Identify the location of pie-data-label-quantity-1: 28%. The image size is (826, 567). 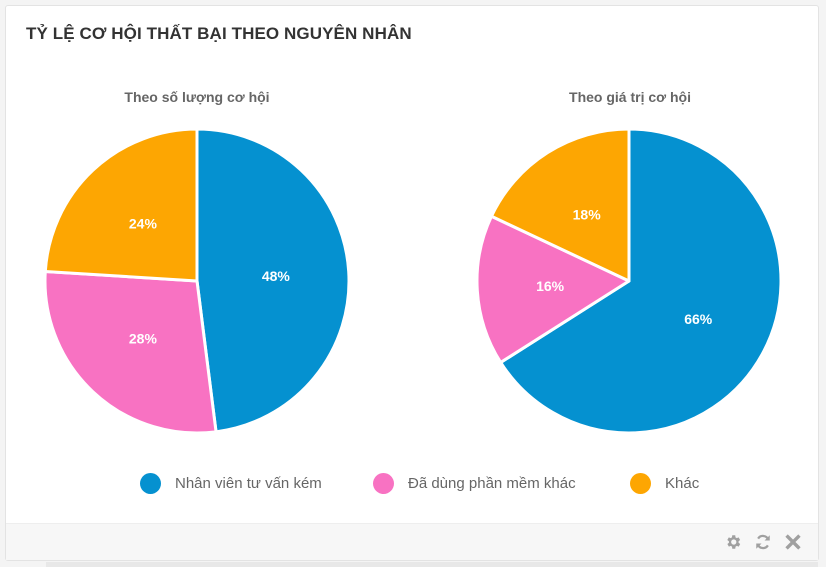
(143, 339).